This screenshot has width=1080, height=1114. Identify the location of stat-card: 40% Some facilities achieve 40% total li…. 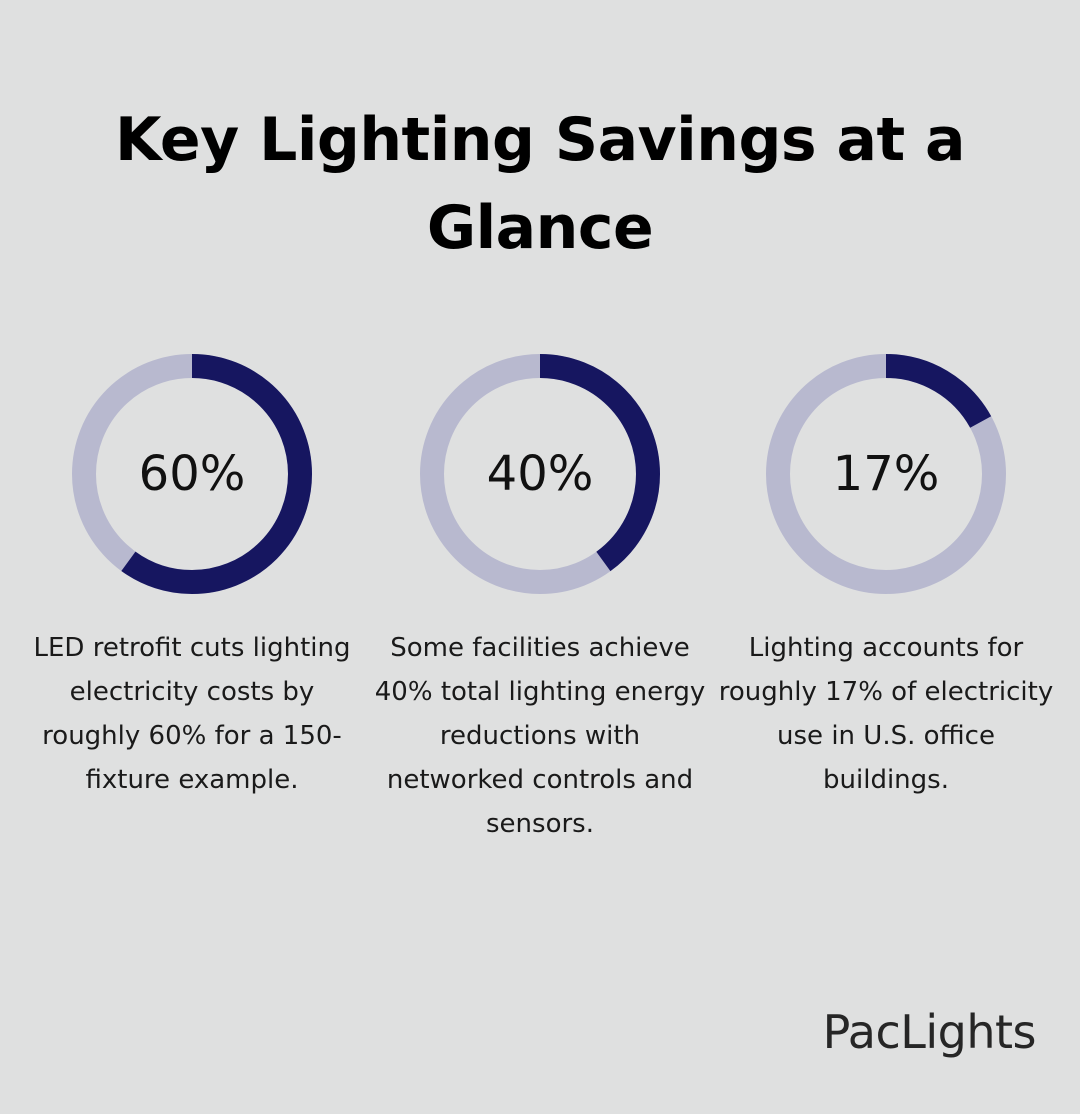
(540, 599).